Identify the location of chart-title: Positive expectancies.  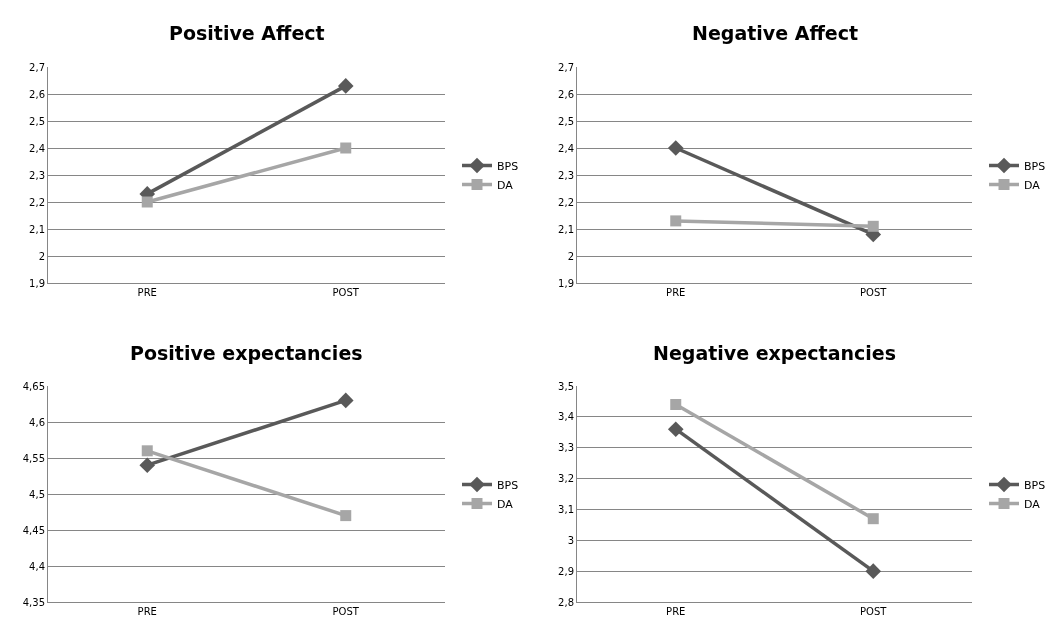
(246, 353).